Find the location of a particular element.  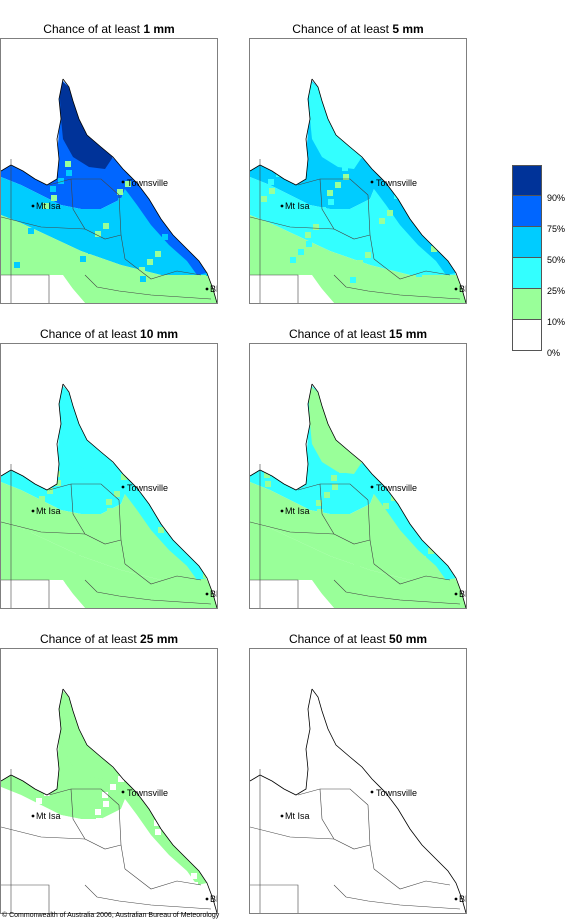

legend-label-25: 25% is located at coordinates (556, 291).